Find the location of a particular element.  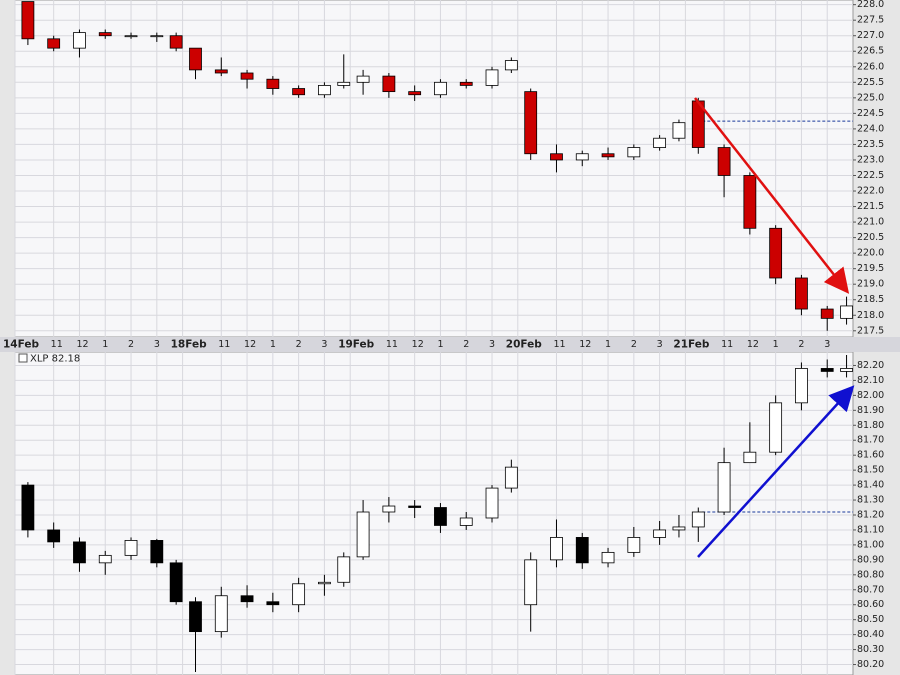

y-tick-label: 218.5 is located at coordinates (870, 299).